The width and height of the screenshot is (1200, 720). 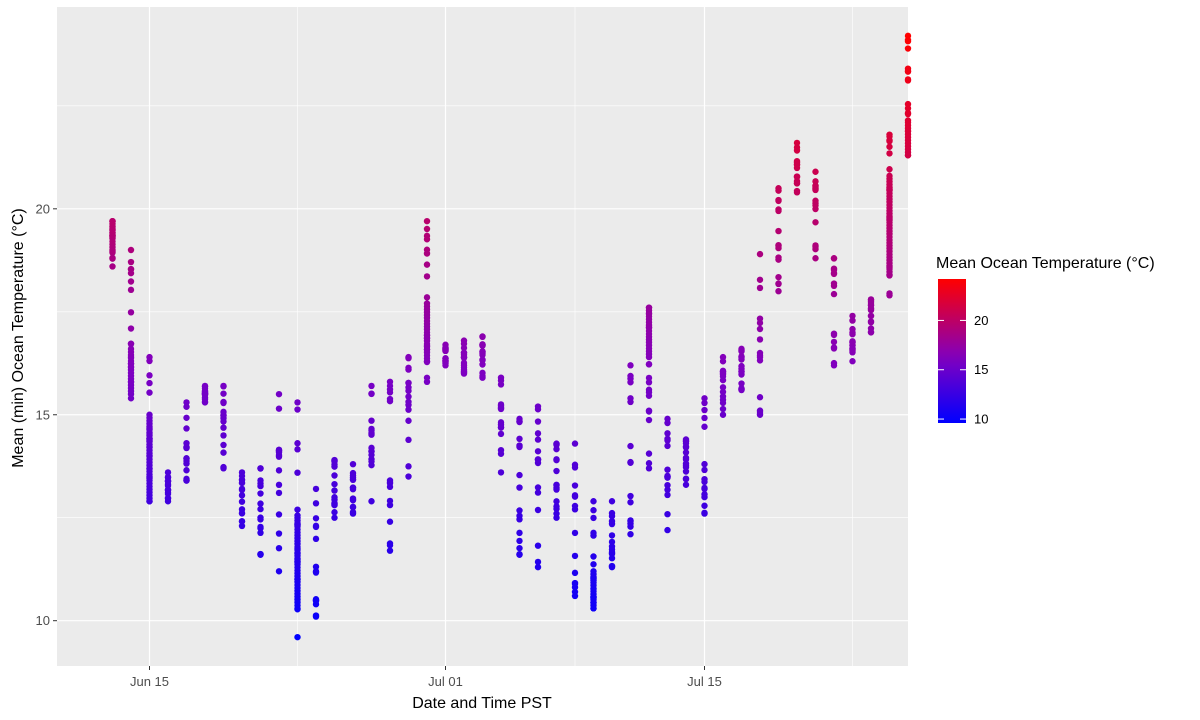 What do you see at coordinates (482, 703) in the screenshot?
I see `x-axis-title: Date and Time PST` at bounding box center [482, 703].